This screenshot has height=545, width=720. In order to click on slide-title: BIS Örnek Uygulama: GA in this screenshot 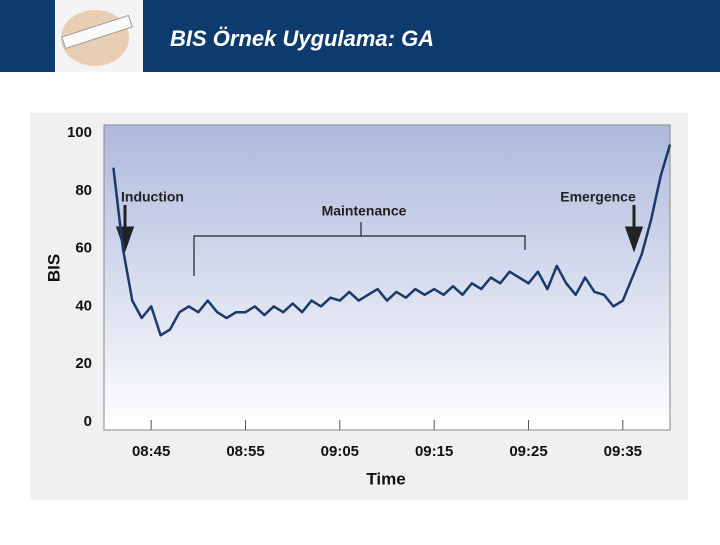, I will do `click(302, 38)`.